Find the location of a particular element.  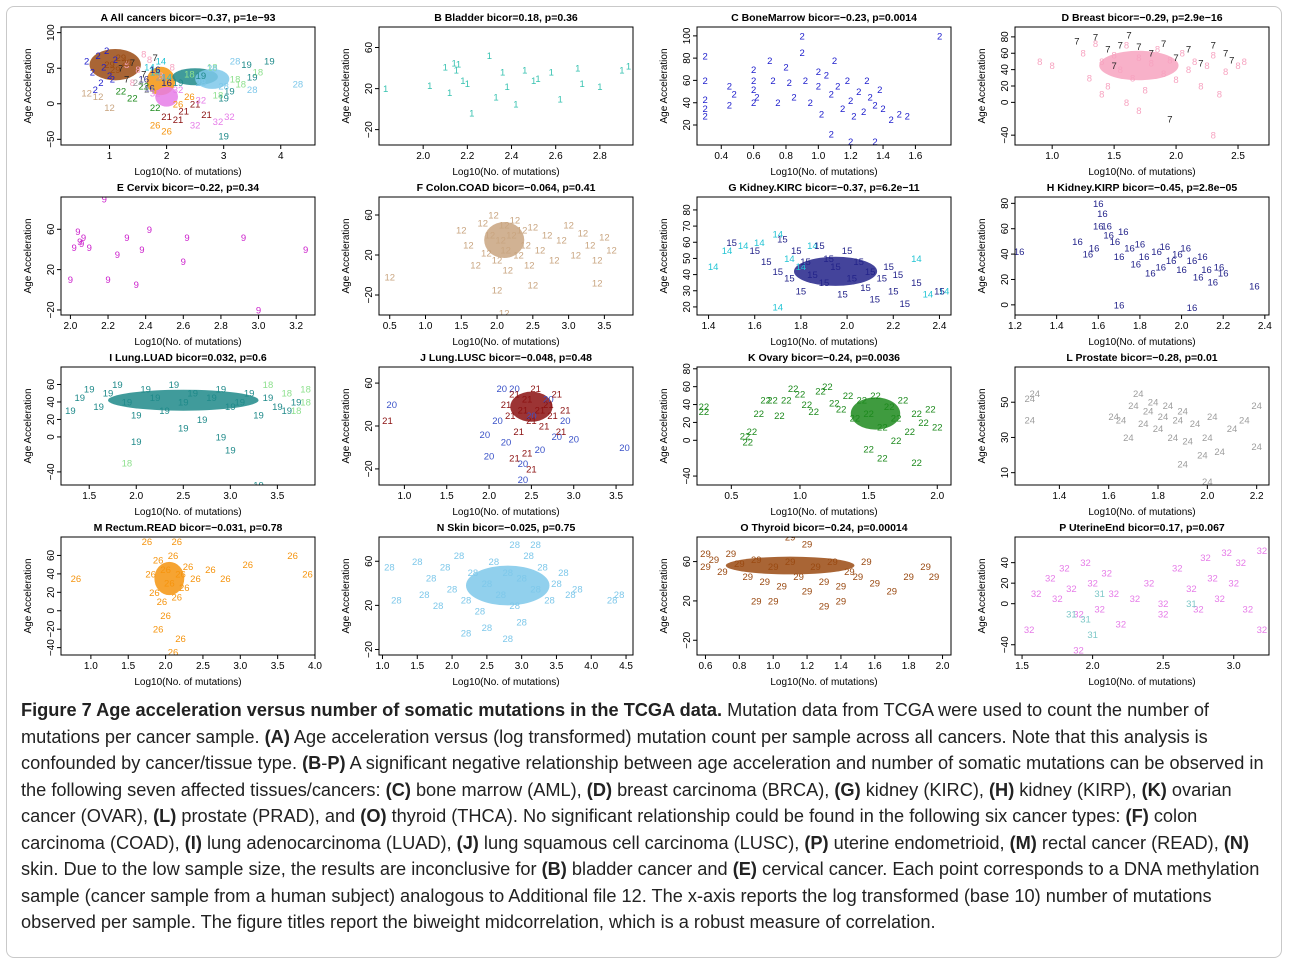

plot-frame is located at coordinates (824, 426).